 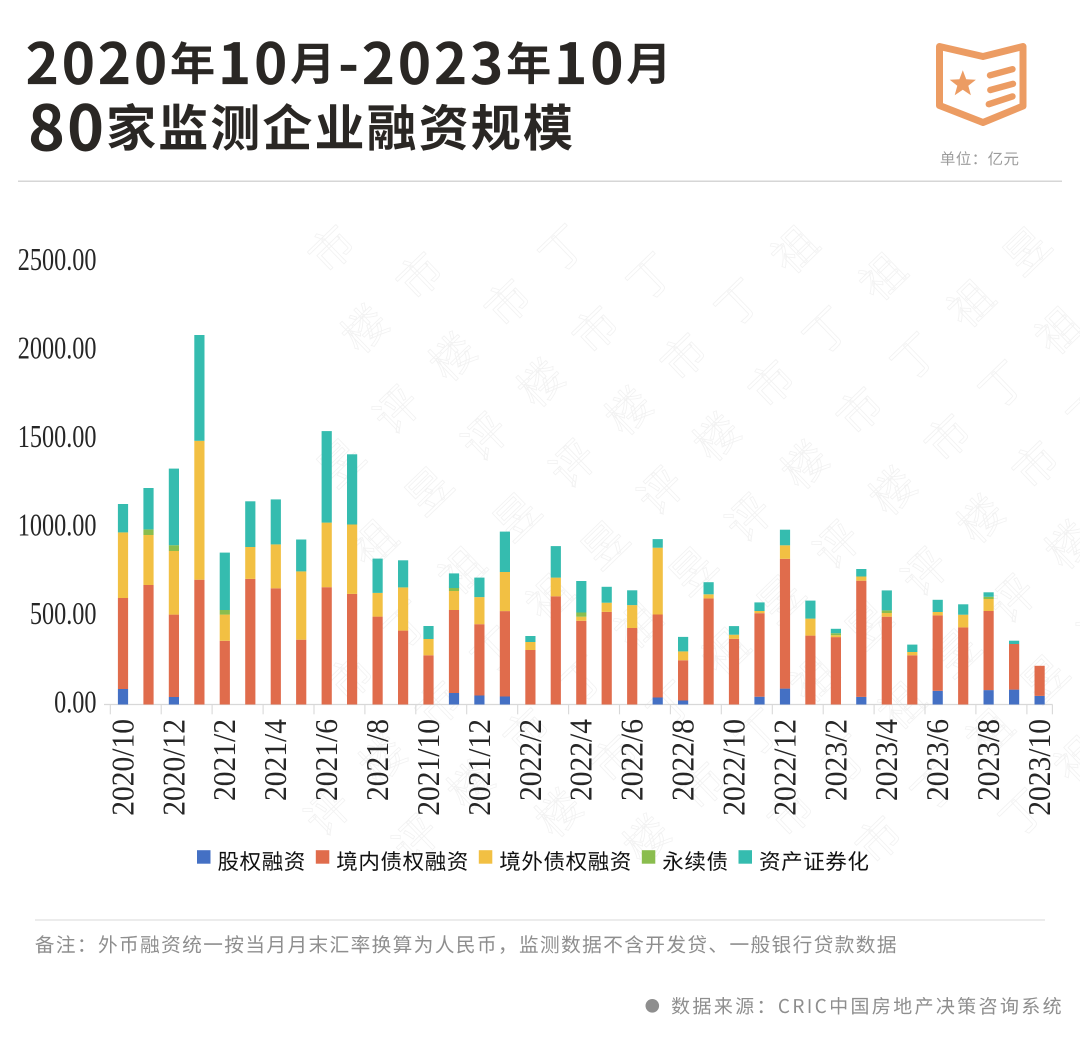 I want to click on svg-text: 2021/6, so click(x=326, y=760).